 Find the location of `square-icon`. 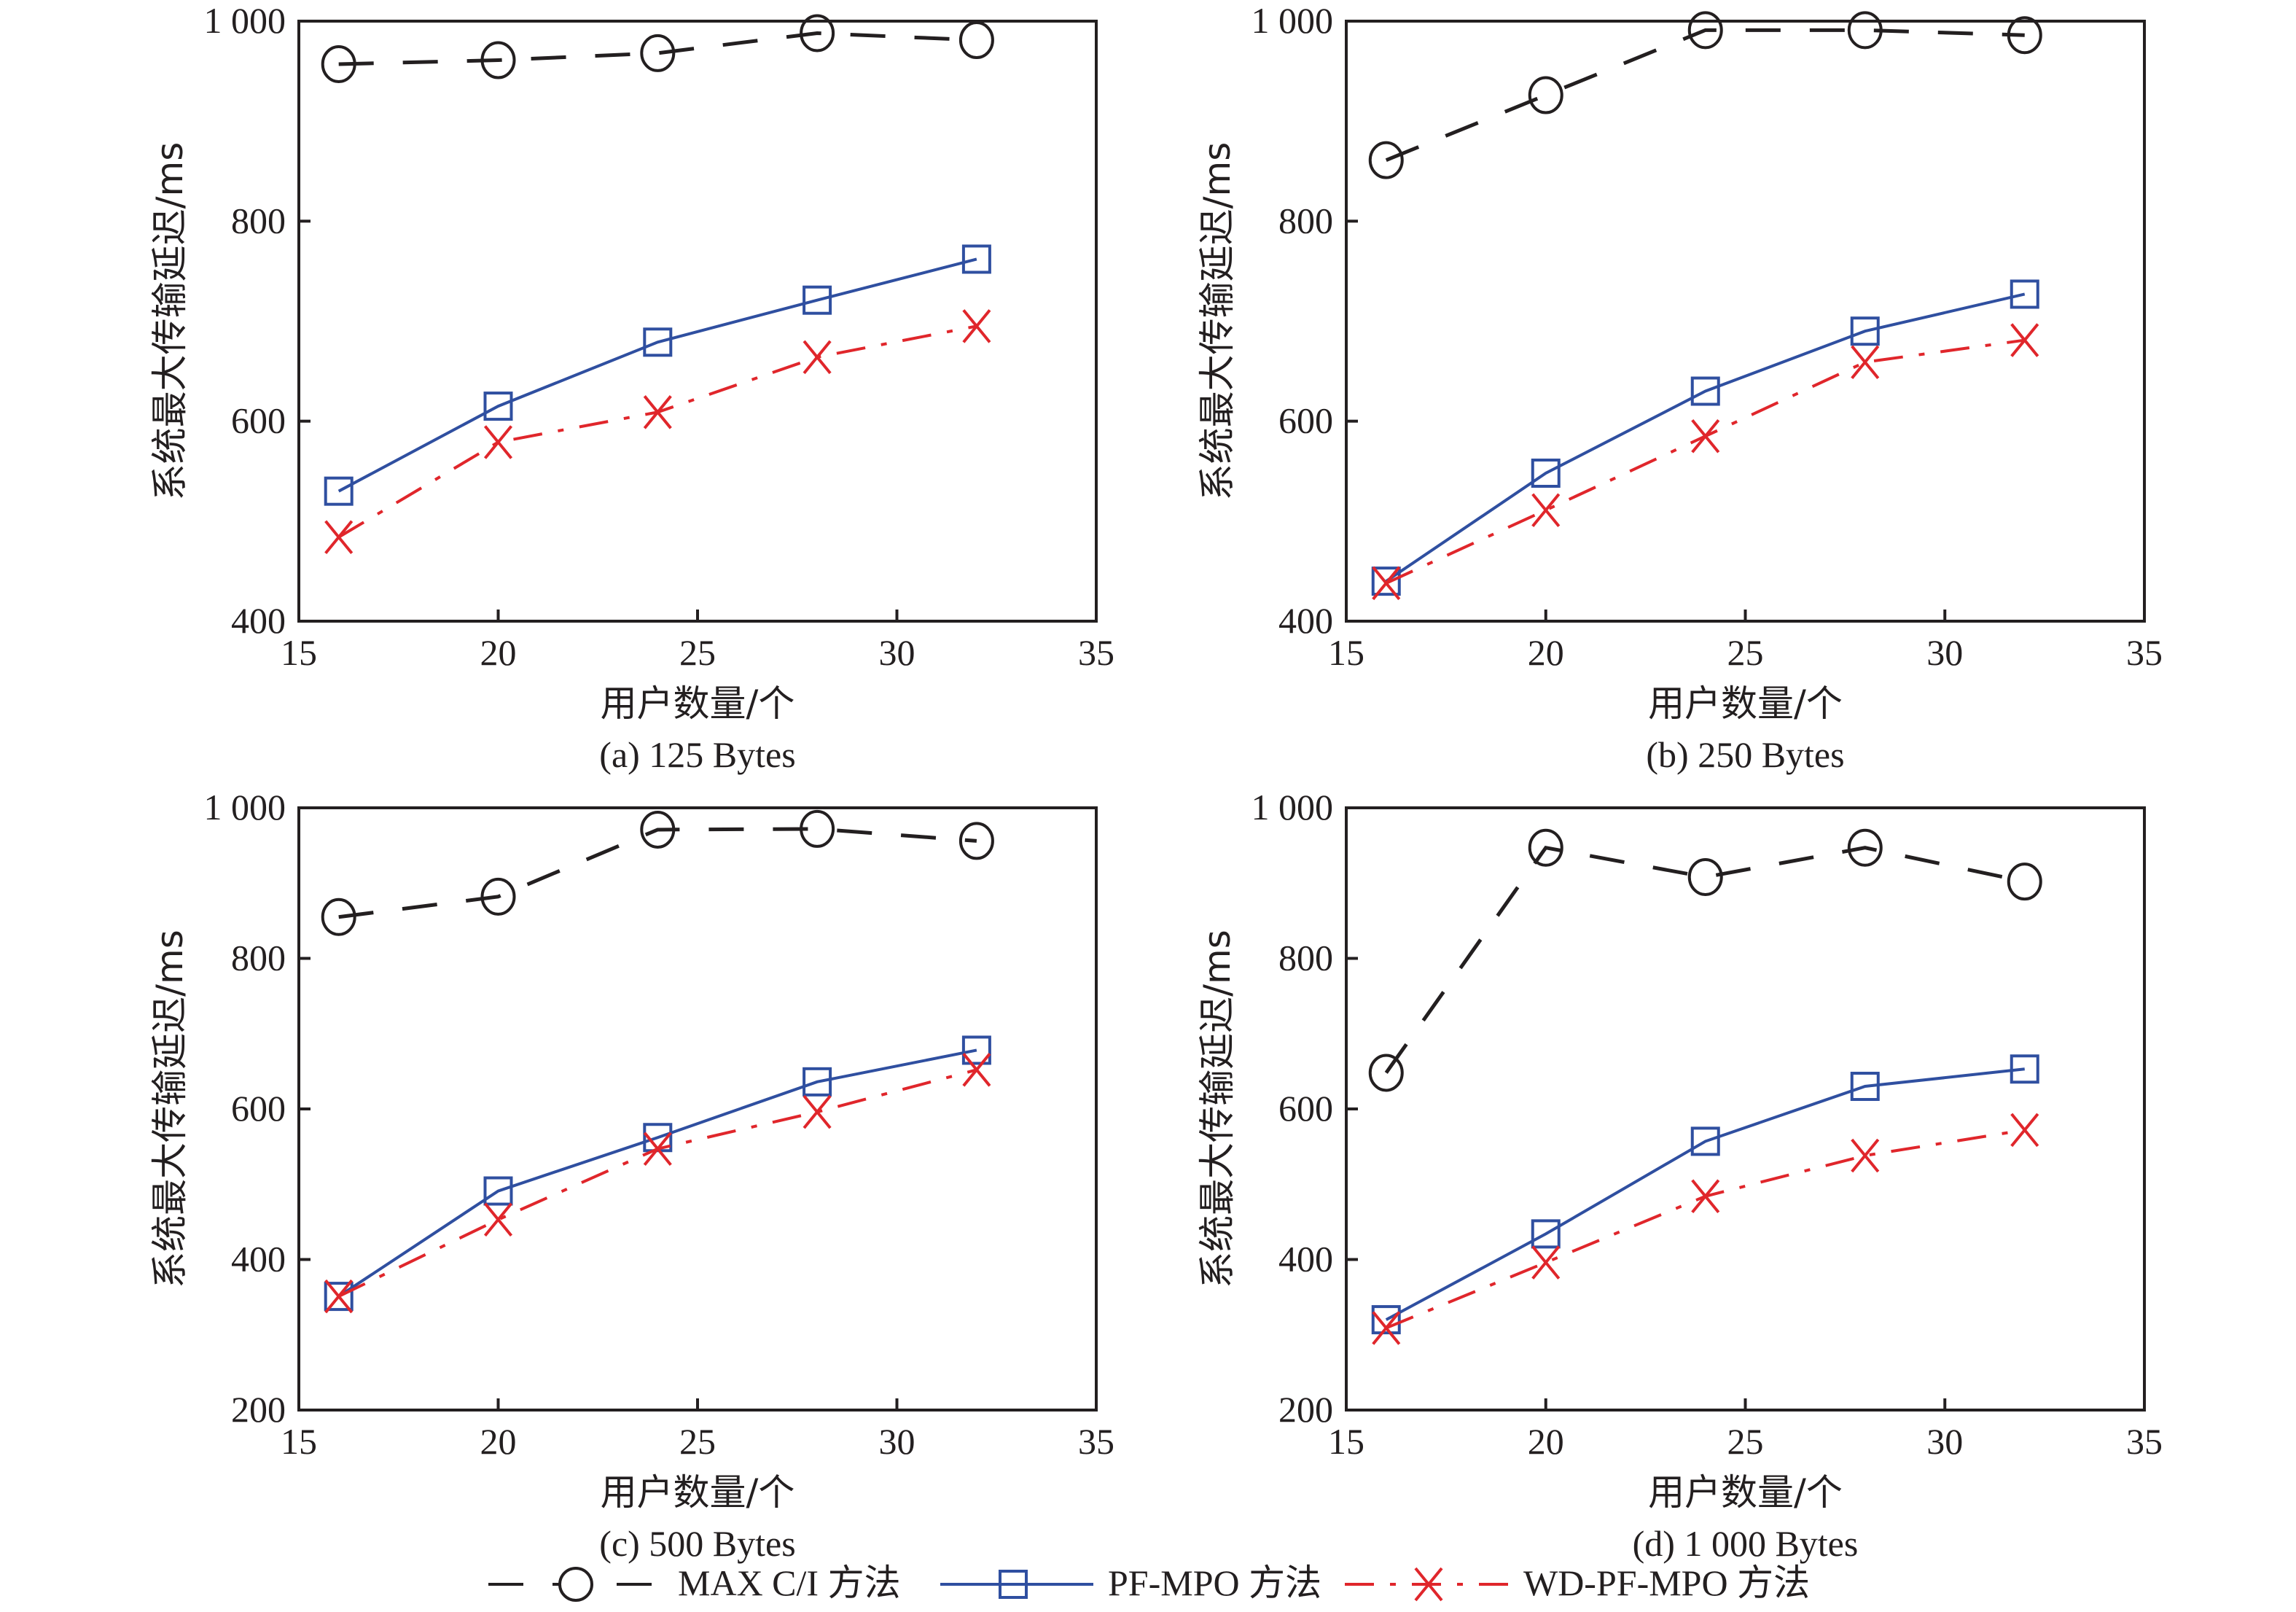

square-icon is located at coordinates (1014, 1584).